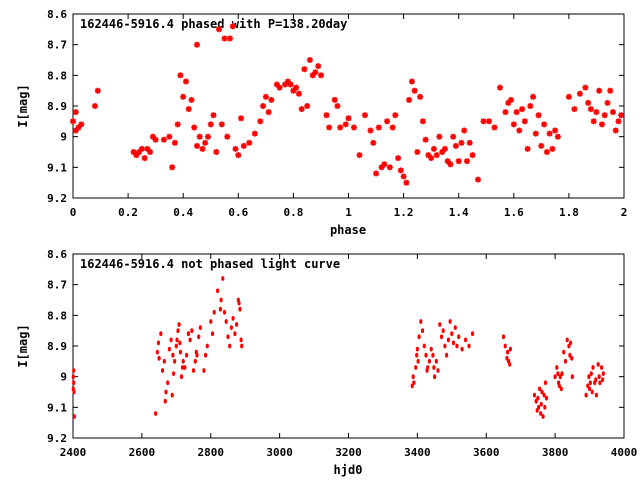 The height and width of the screenshot is (480, 640). What do you see at coordinates (57, 45) in the screenshot?
I see `phased-y-tick-label: 8.7` at bounding box center [57, 45].